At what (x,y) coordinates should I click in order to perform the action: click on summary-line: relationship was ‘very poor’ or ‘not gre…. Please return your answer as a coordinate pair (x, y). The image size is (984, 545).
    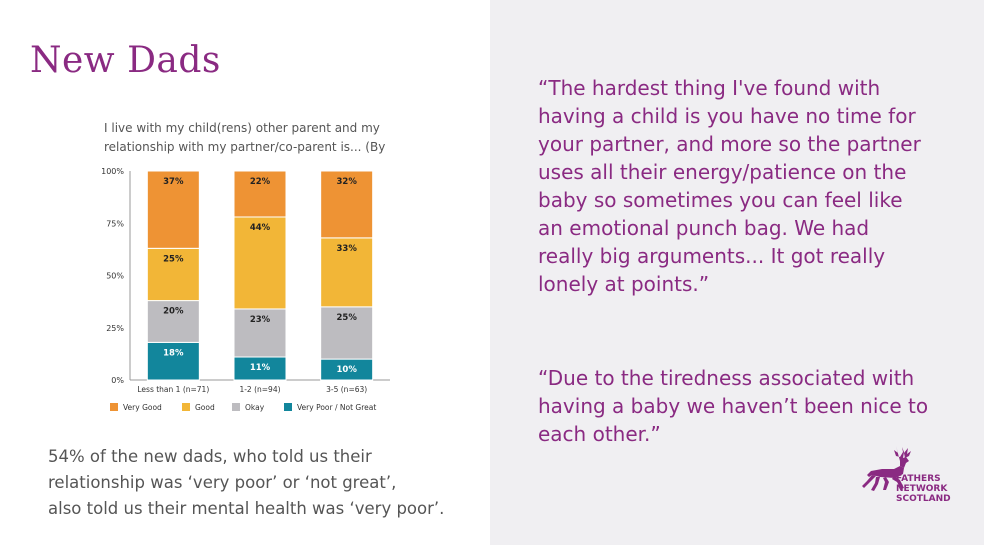
    Looking at the image, I should click on (222, 482).